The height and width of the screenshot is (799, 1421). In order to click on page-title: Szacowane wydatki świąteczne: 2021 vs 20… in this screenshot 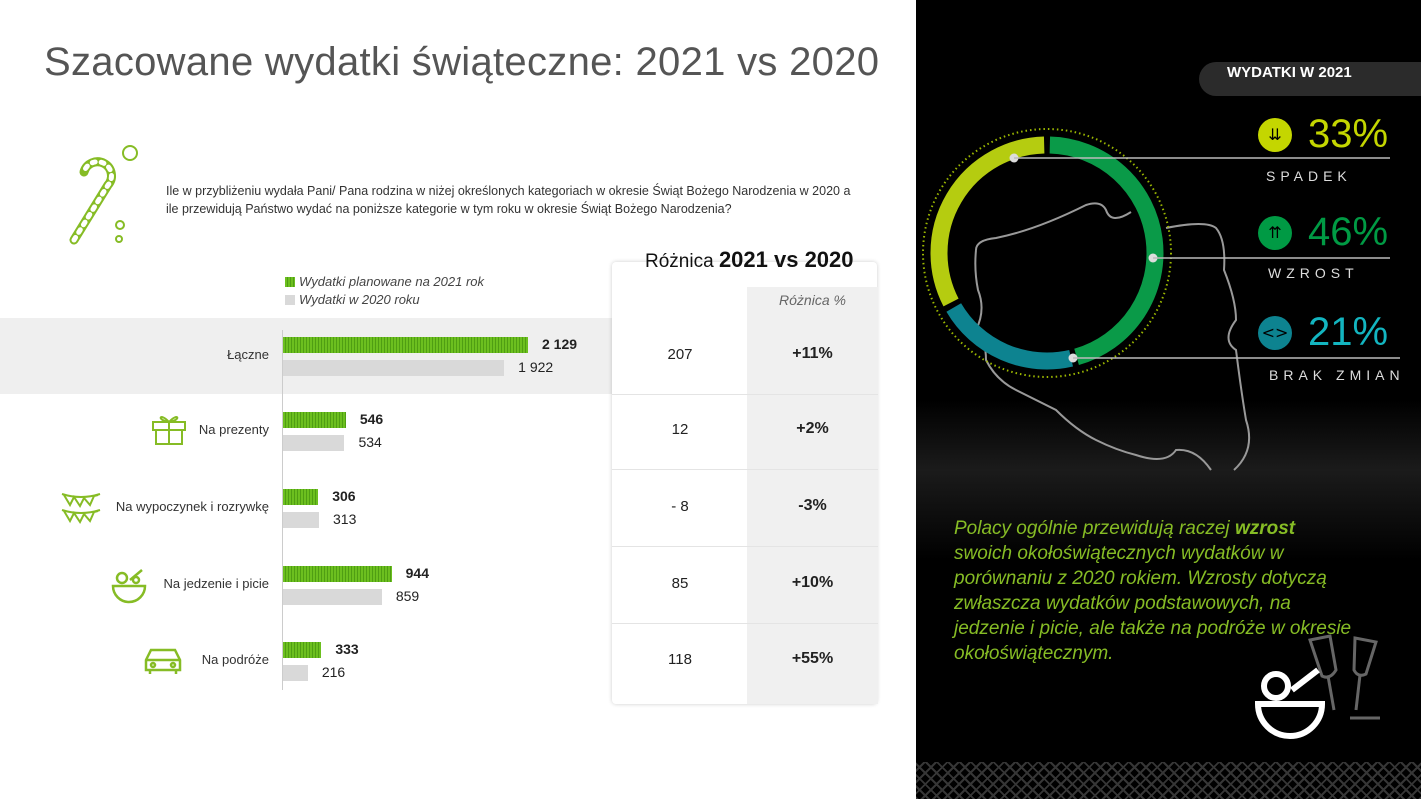, I will do `click(462, 62)`.